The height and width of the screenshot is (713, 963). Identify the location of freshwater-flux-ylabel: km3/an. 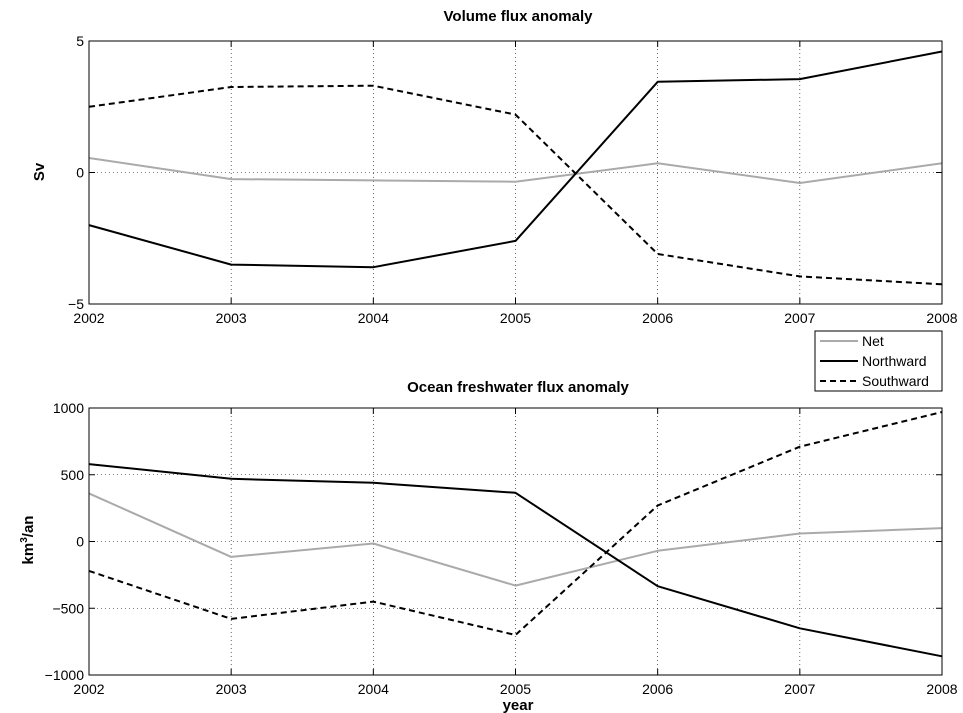
(28, 540).